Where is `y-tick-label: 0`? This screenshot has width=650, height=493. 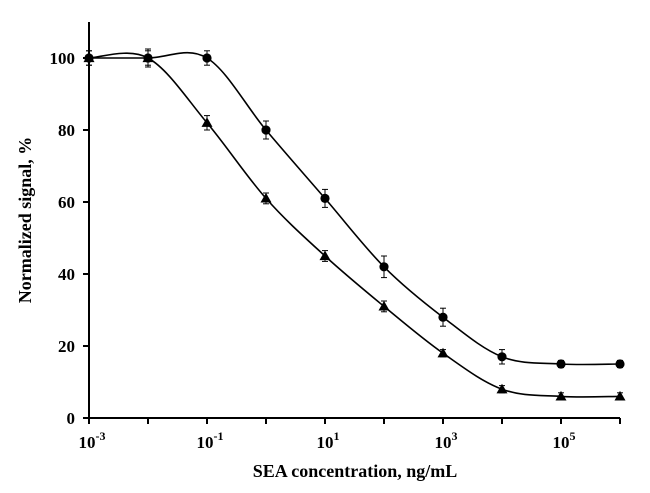
y-tick-label: 0 is located at coordinates (71, 418).